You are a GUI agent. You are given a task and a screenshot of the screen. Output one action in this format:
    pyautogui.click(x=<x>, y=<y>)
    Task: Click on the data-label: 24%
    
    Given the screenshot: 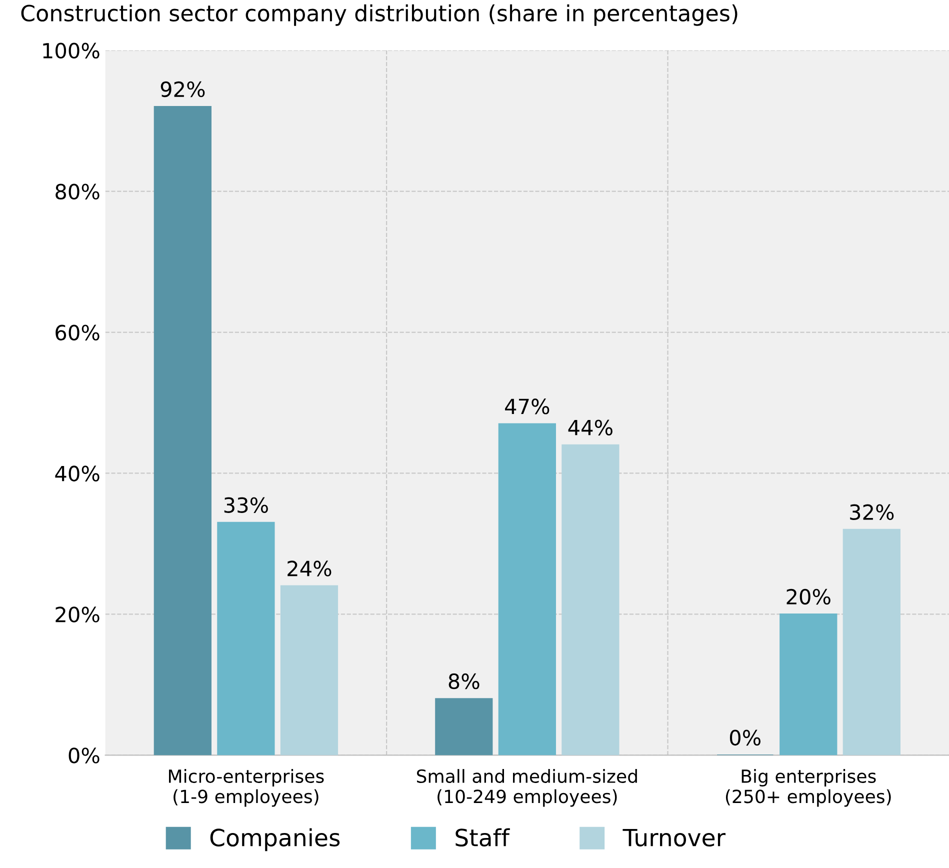 What is the action you would take?
    pyautogui.click(x=310, y=568)
    